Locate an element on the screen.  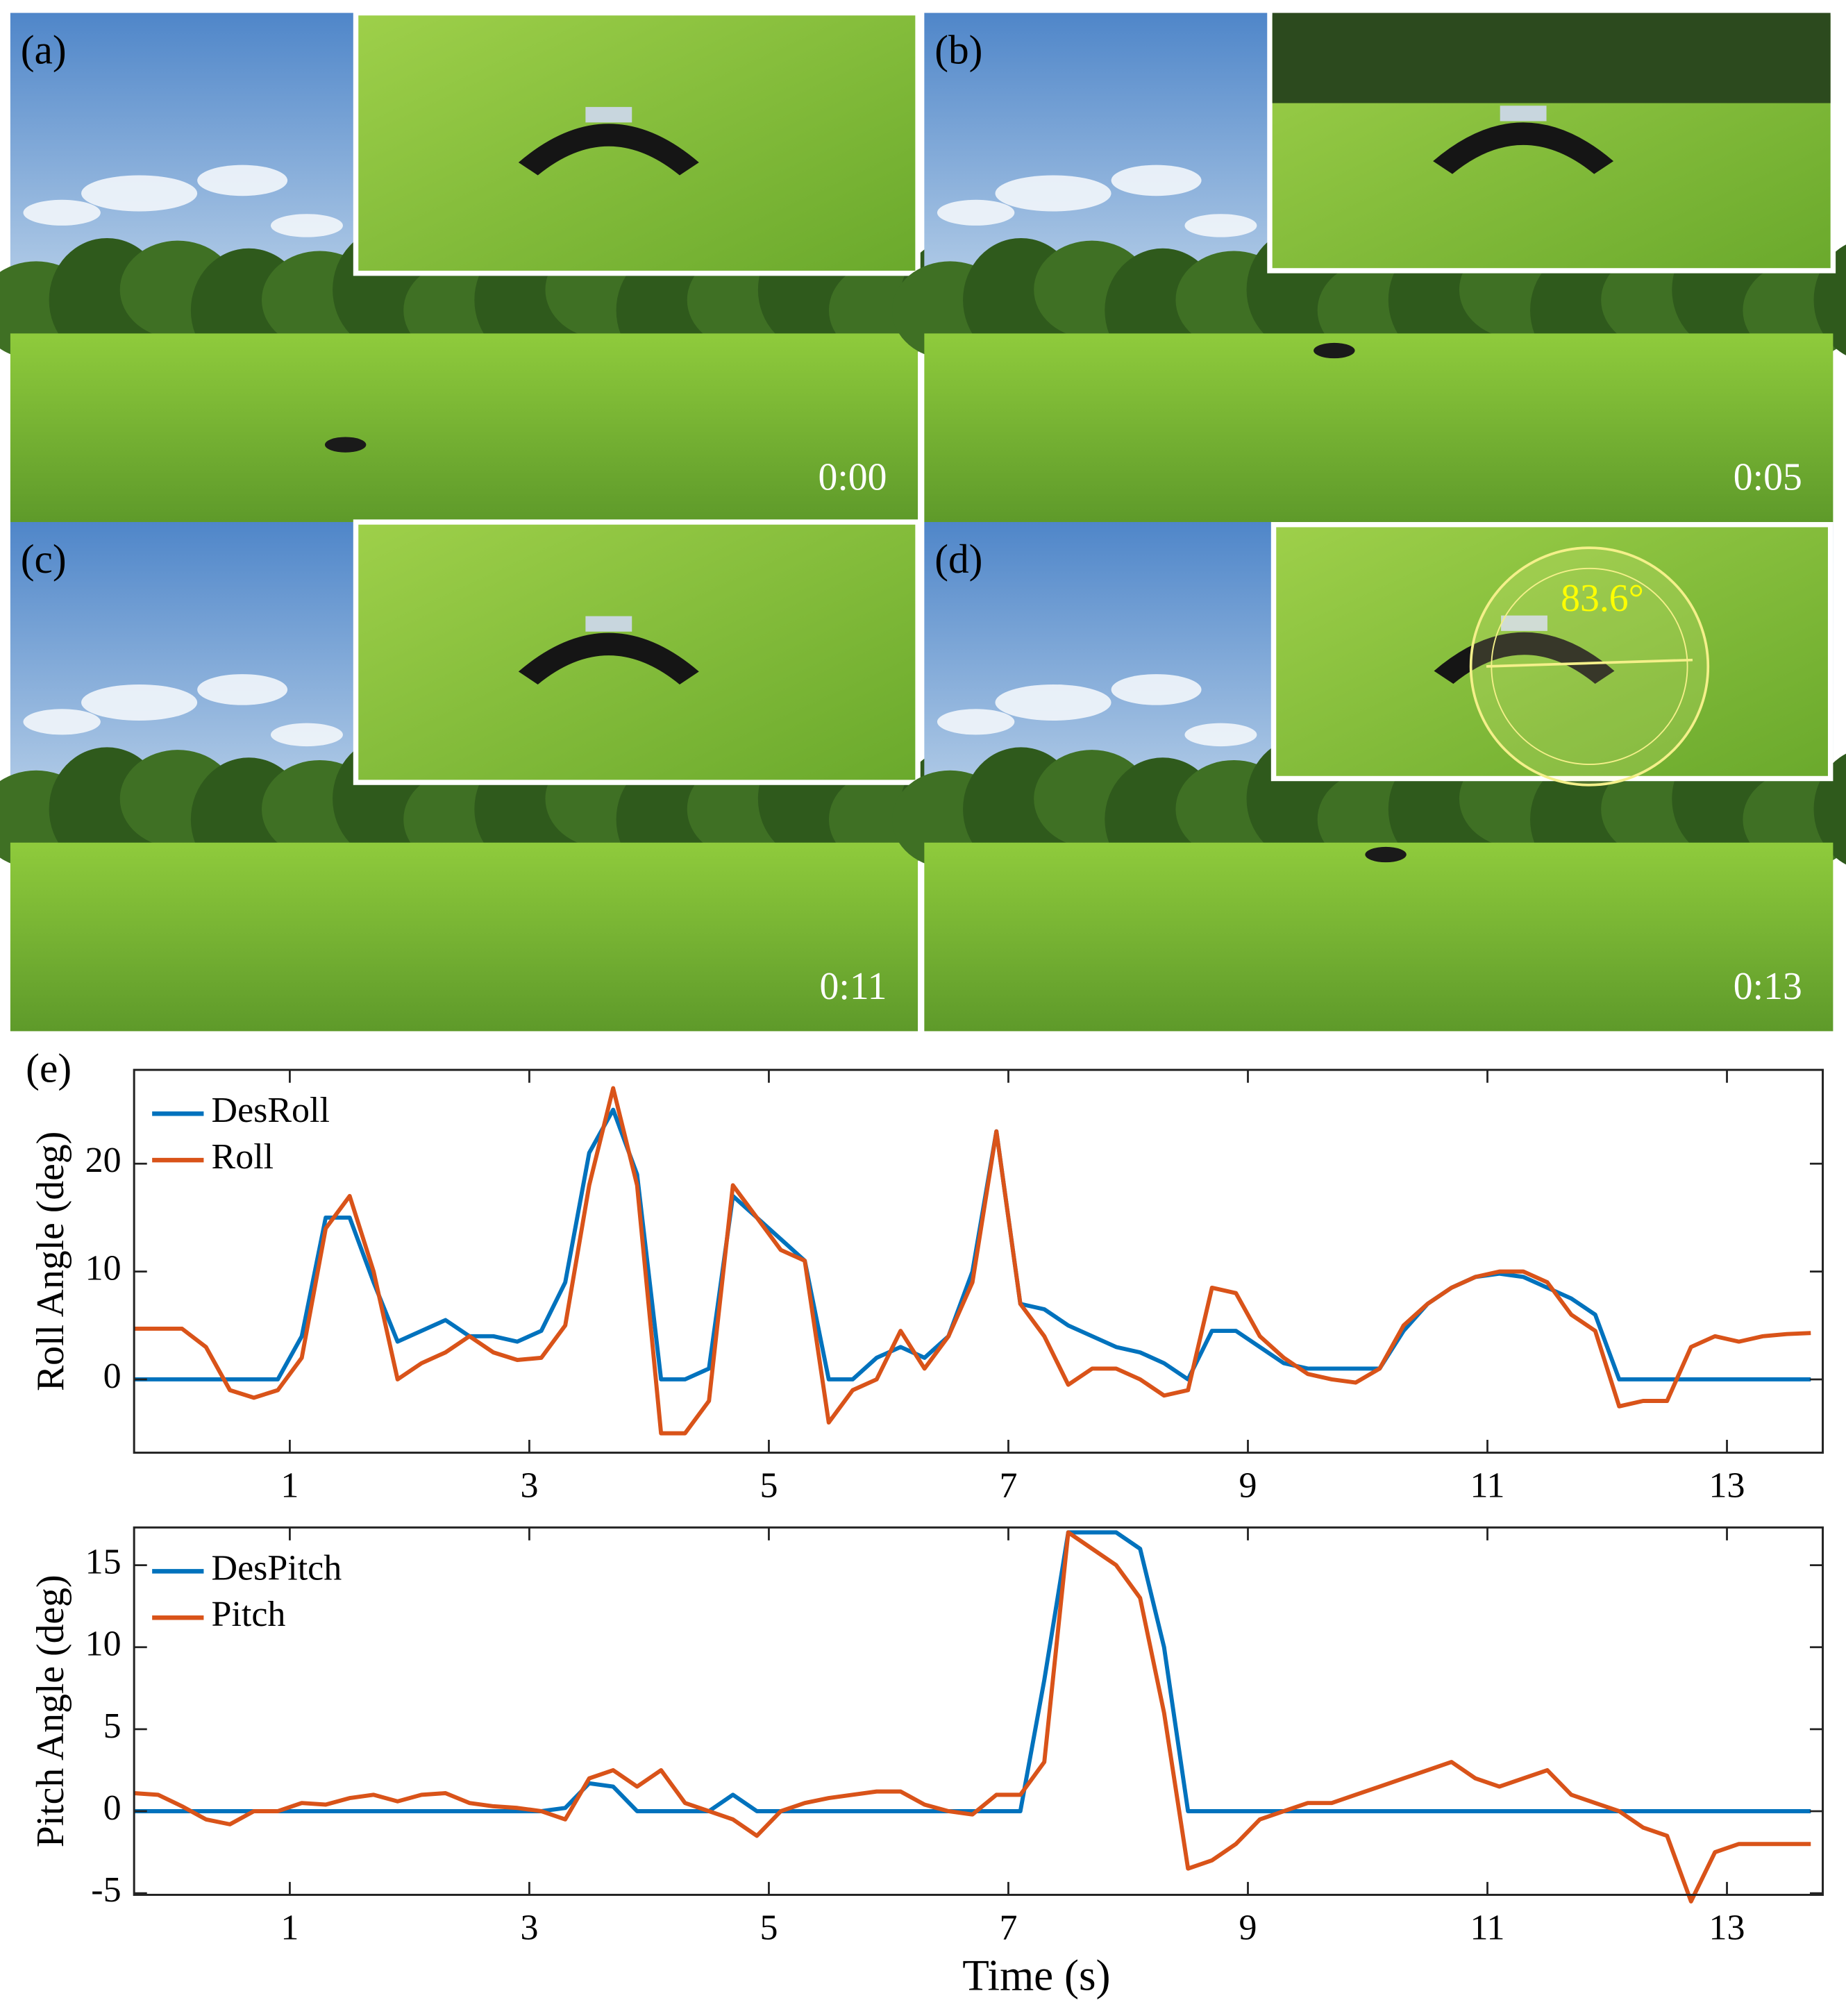
legend-label: DesRoll is located at coordinates (271, 1110).